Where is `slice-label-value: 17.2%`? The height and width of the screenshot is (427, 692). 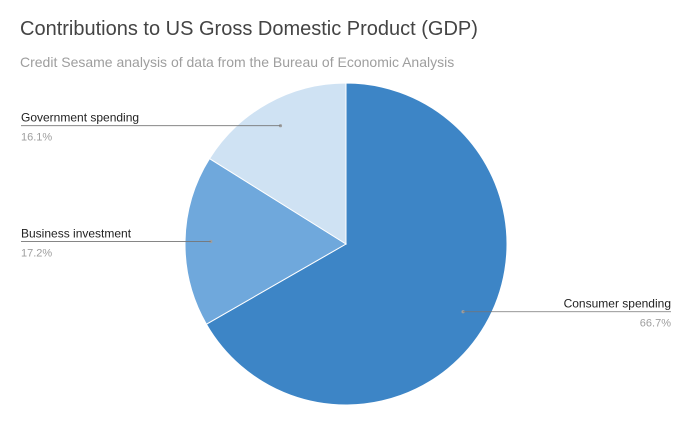
slice-label-value: 17.2% is located at coordinates (36, 253).